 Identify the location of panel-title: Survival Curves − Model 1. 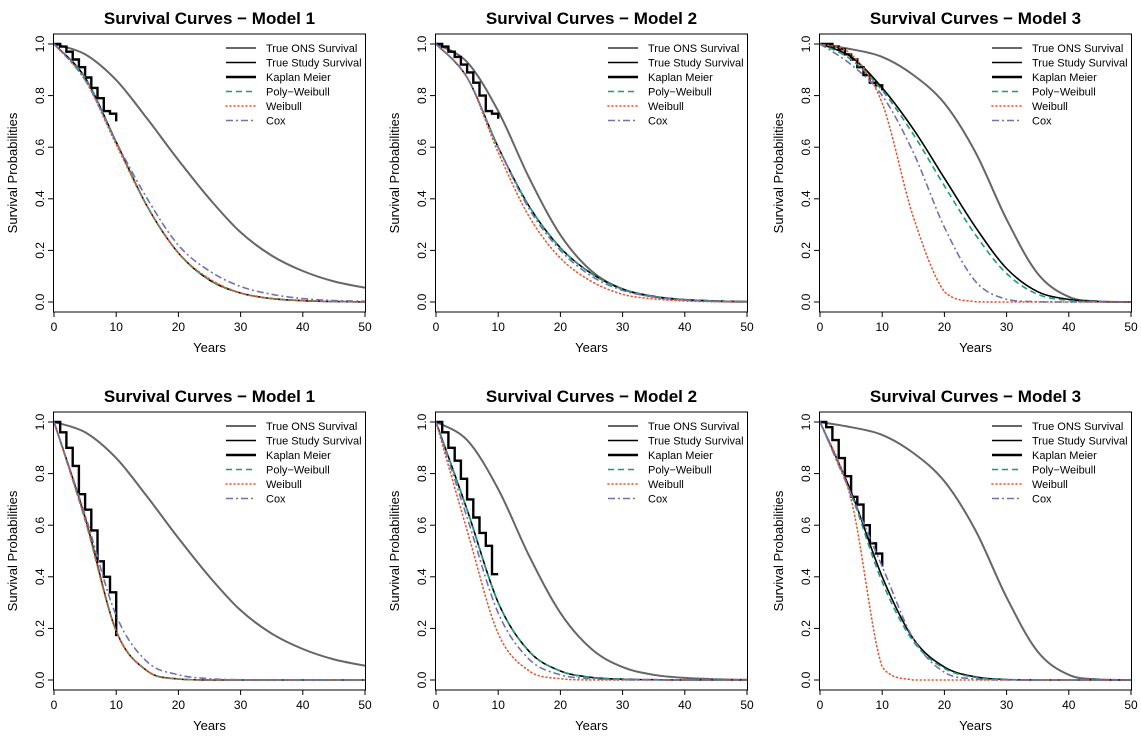
(209, 396).